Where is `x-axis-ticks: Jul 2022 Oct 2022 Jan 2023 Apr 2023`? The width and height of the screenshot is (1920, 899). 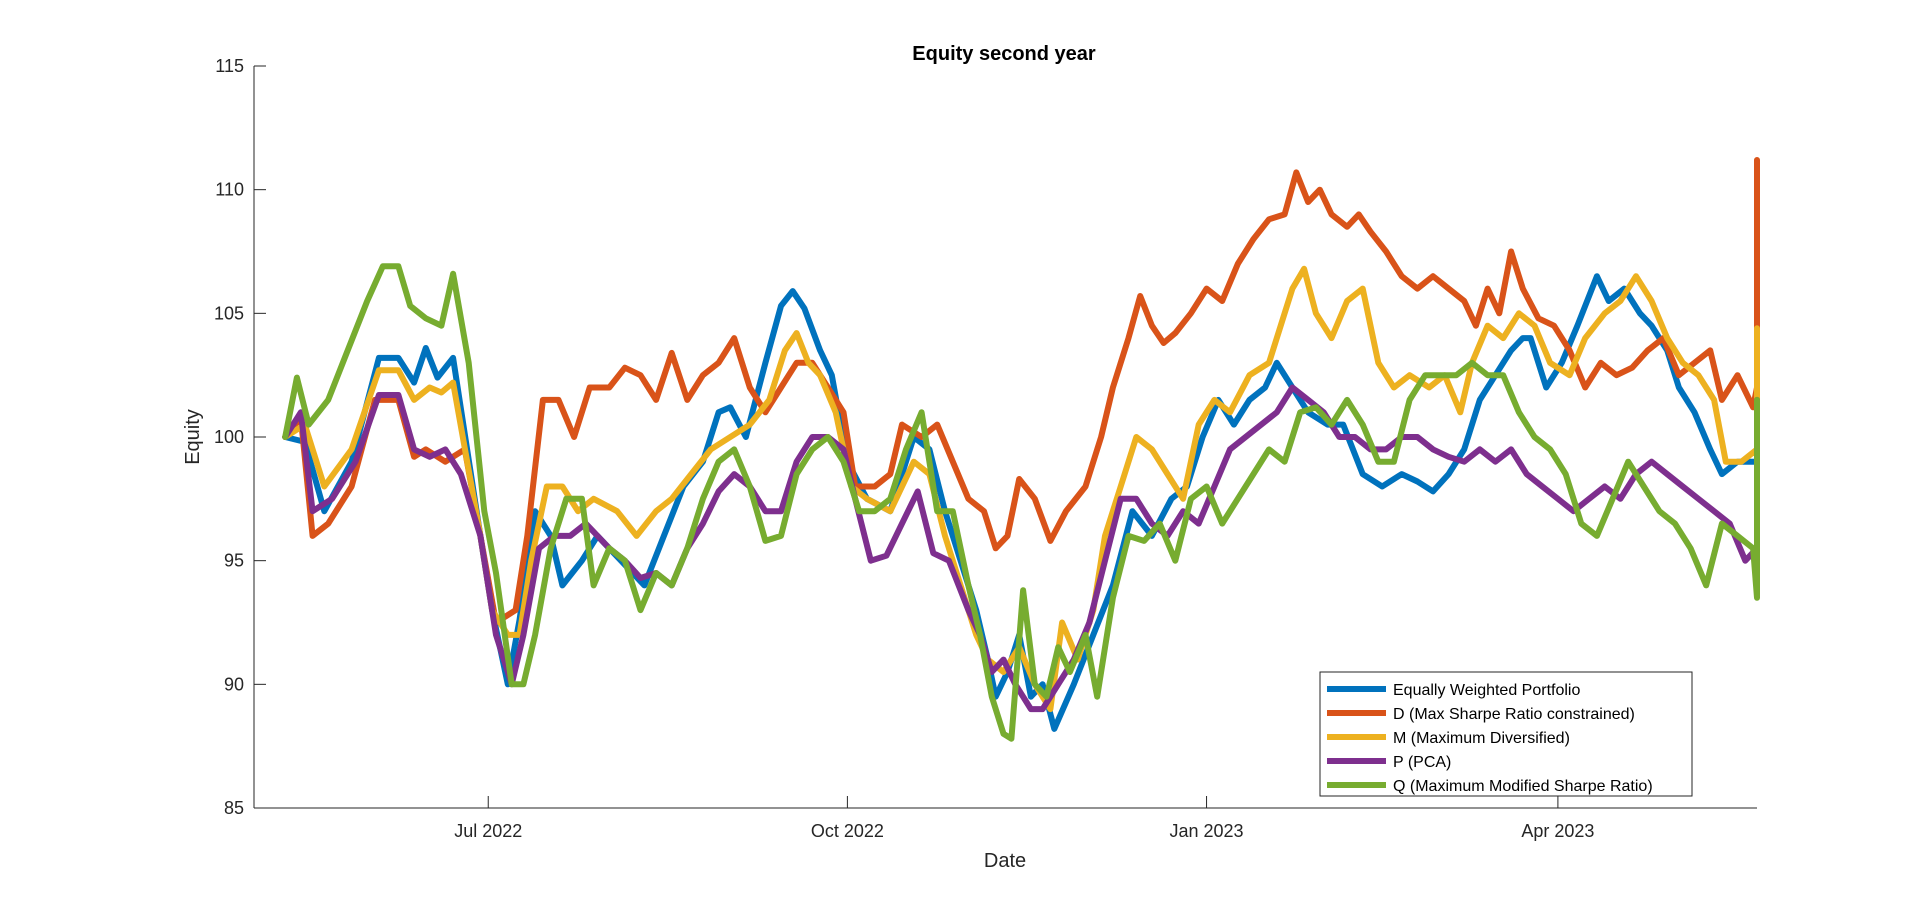
x-axis-ticks: Jul 2022 Oct 2022 Jan 2023 Apr 2023 is located at coordinates (1024, 818).